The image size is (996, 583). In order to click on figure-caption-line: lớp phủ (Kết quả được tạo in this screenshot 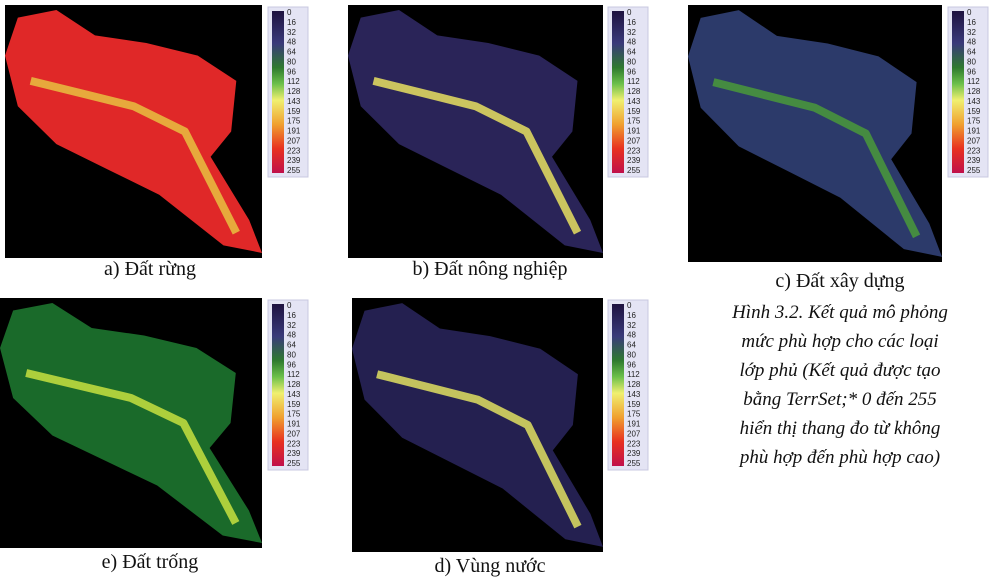, I will do `click(839, 370)`.